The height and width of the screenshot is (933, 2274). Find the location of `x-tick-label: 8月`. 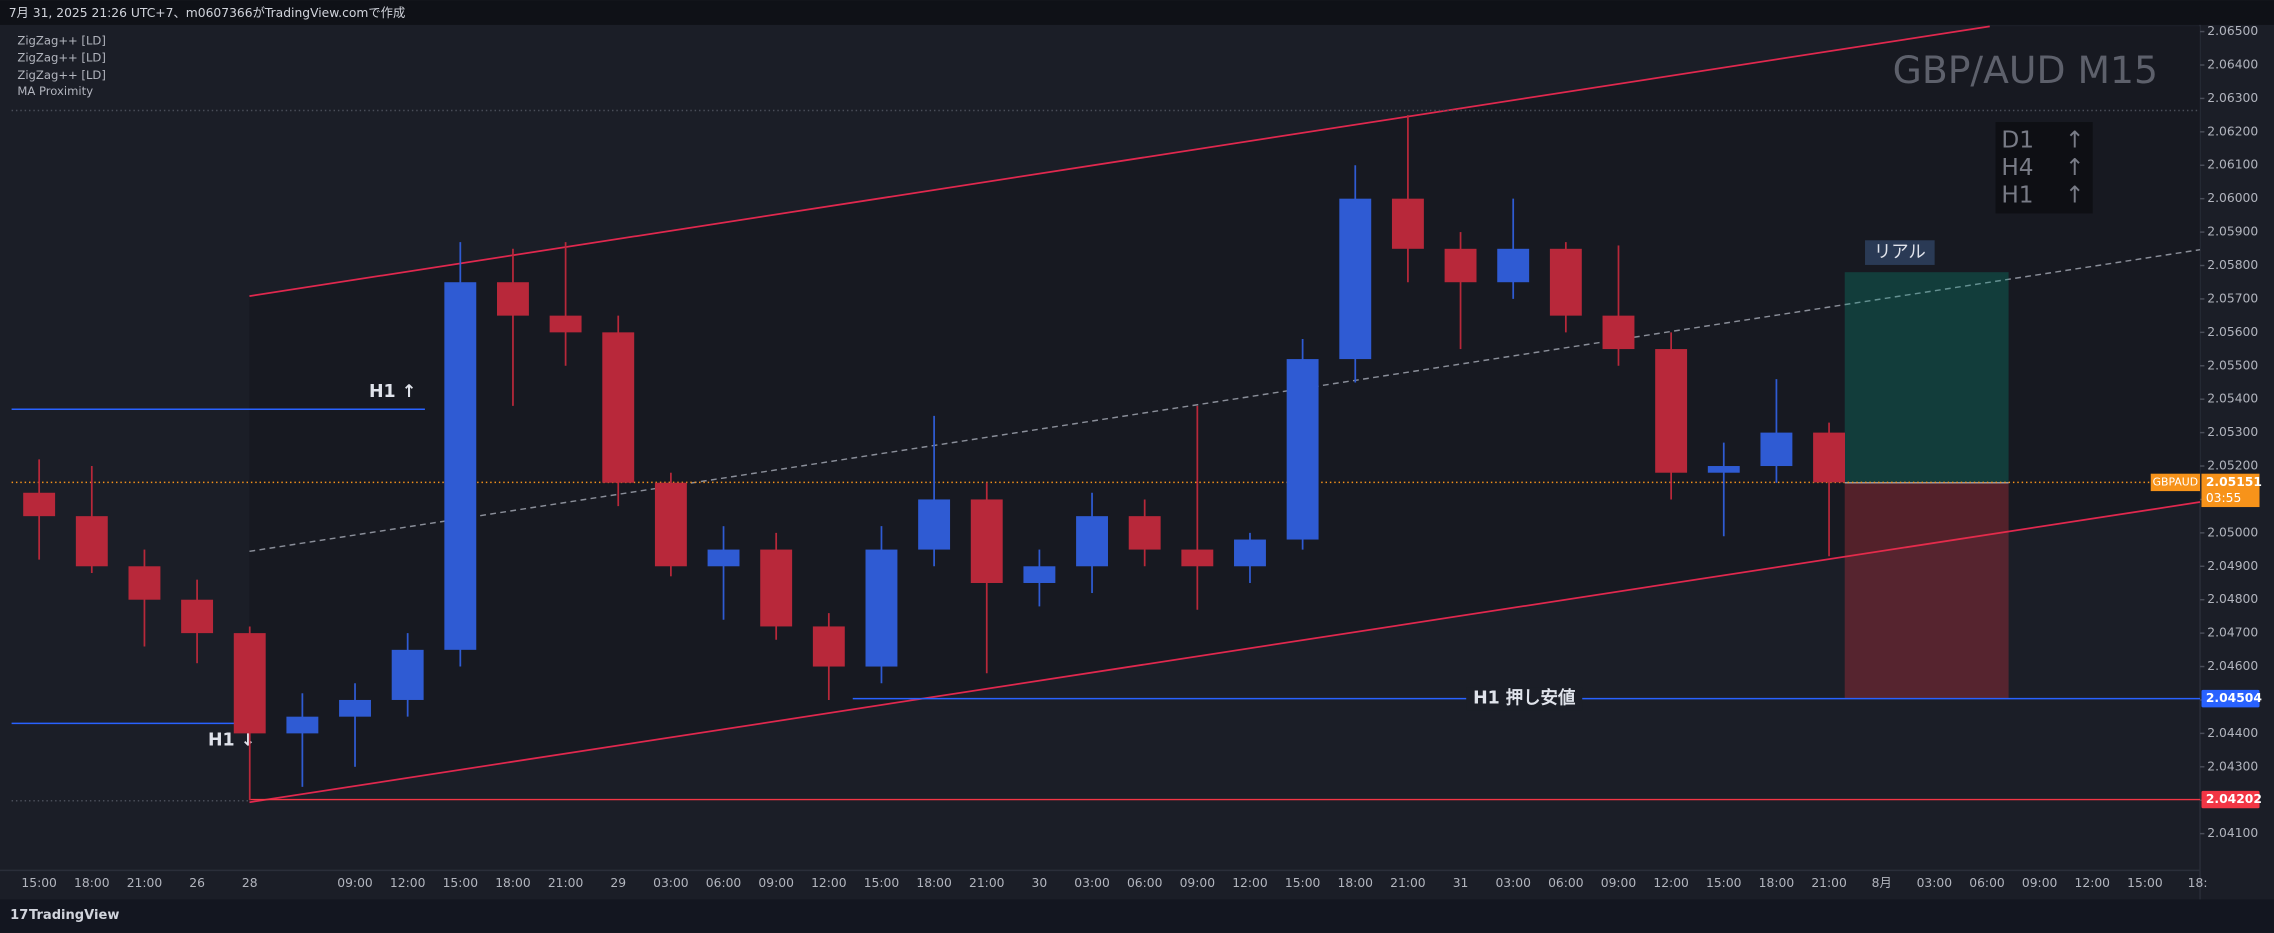

x-tick-label: 8月 is located at coordinates (1882, 883).